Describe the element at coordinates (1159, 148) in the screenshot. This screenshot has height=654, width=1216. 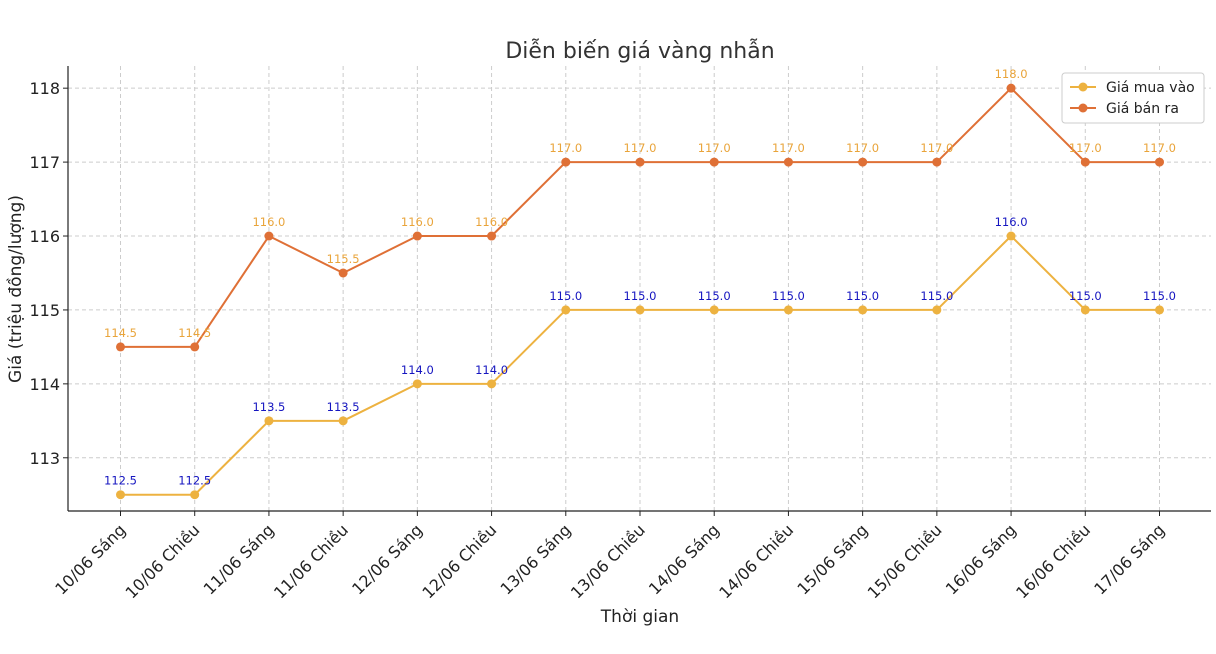
I see `data-label-1-14: 117.0` at that location.